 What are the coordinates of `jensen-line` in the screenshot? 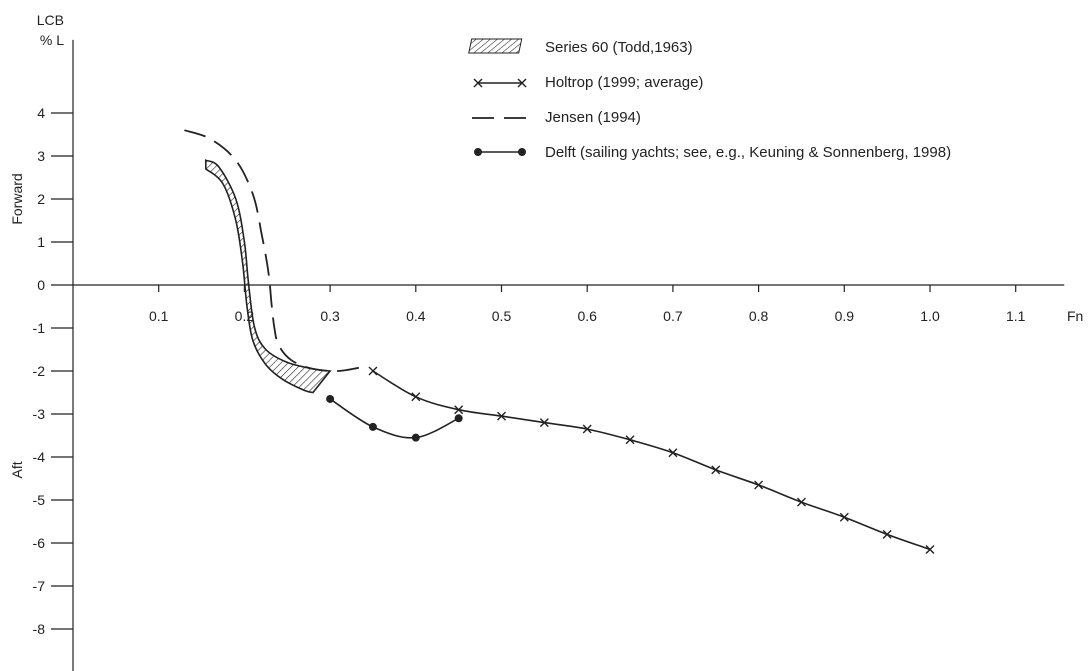 It's located at (274, 250).